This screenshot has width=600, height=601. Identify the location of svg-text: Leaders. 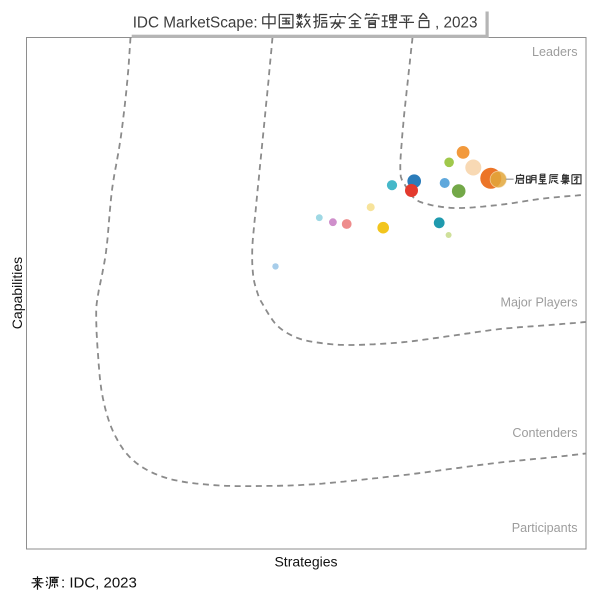
(555, 52).